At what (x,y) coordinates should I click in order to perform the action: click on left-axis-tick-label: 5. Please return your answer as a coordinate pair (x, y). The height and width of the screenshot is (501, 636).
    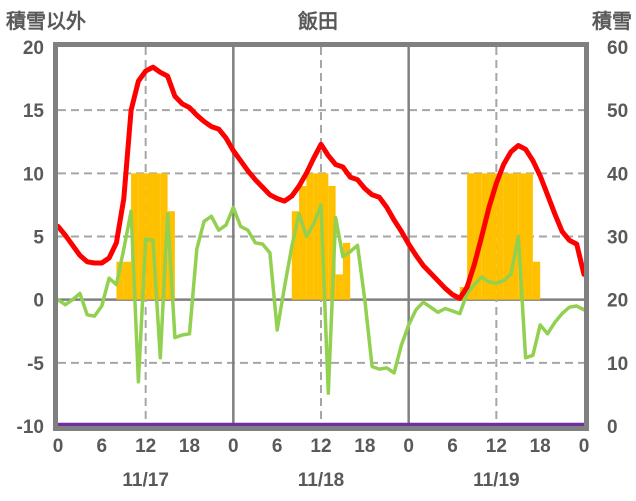
    Looking at the image, I should click on (38, 238).